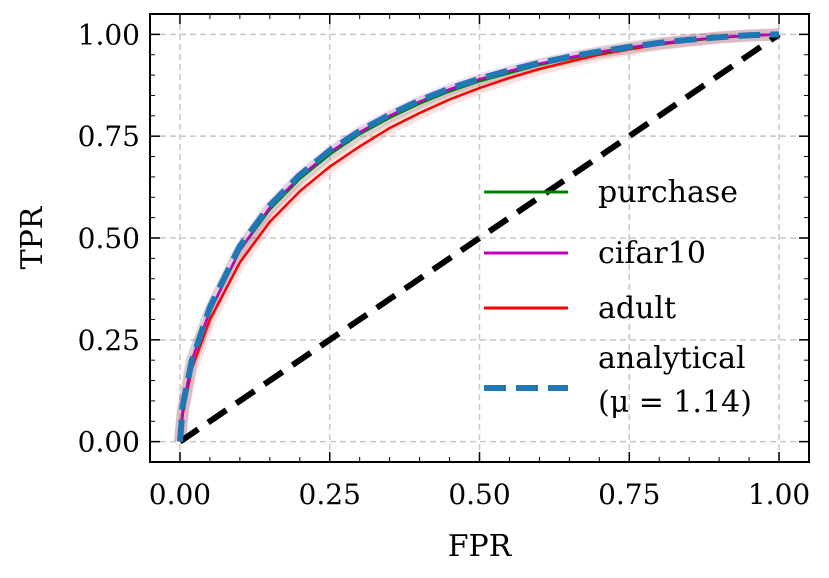  What do you see at coordinates (652, 253) in the screenshot?
I see `legend-label-cifar10: cifar10` at bounding box center [652, 253].